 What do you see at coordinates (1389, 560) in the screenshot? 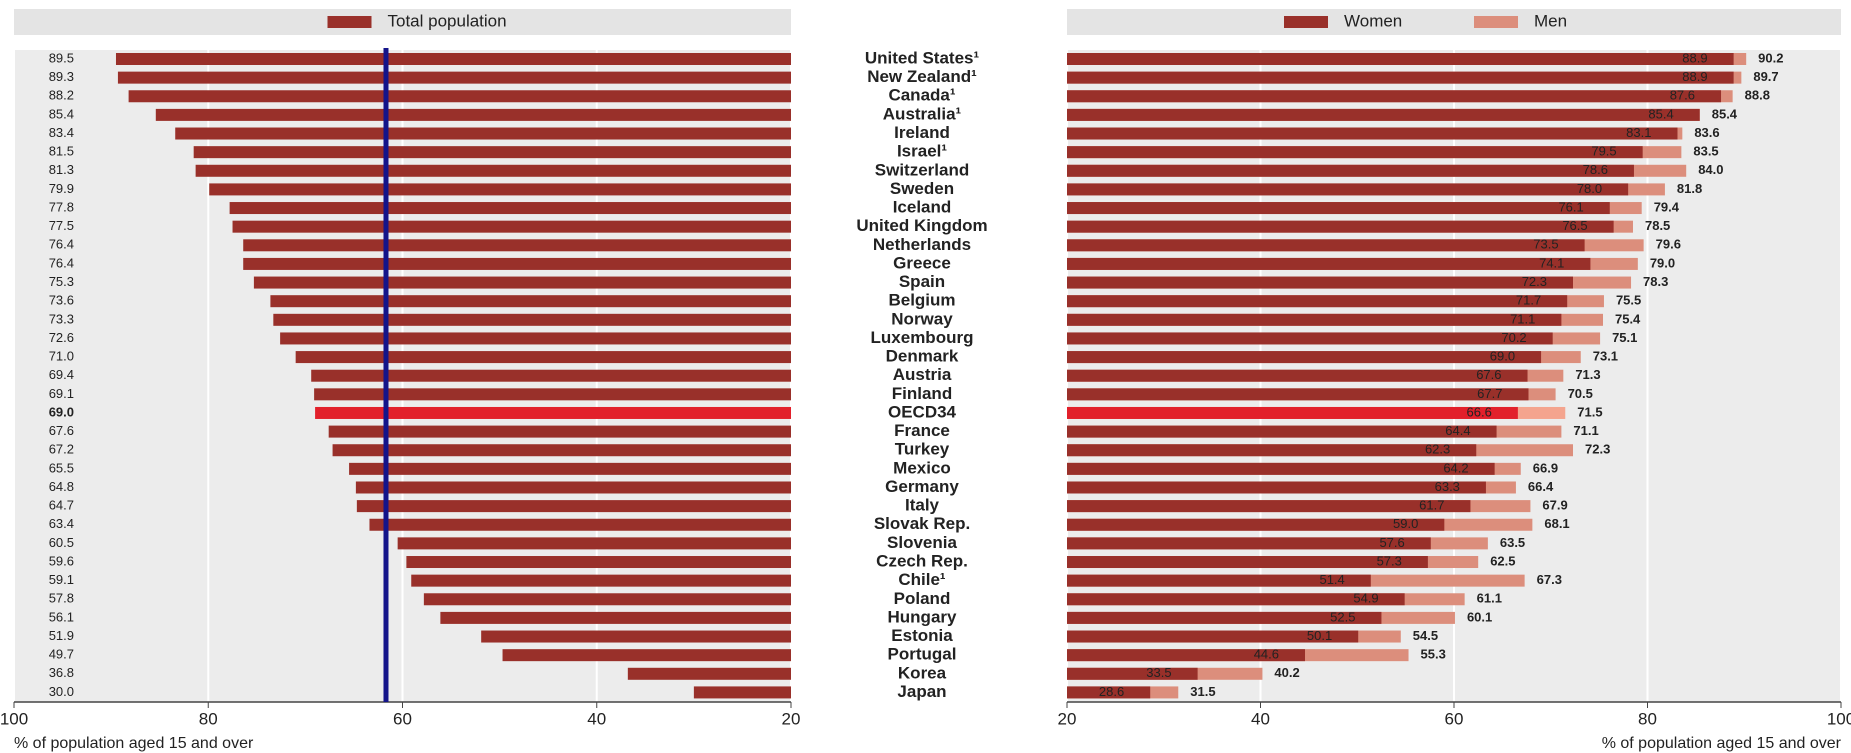
I see `value-label: 57.3` at bounding box center [1389, 560].